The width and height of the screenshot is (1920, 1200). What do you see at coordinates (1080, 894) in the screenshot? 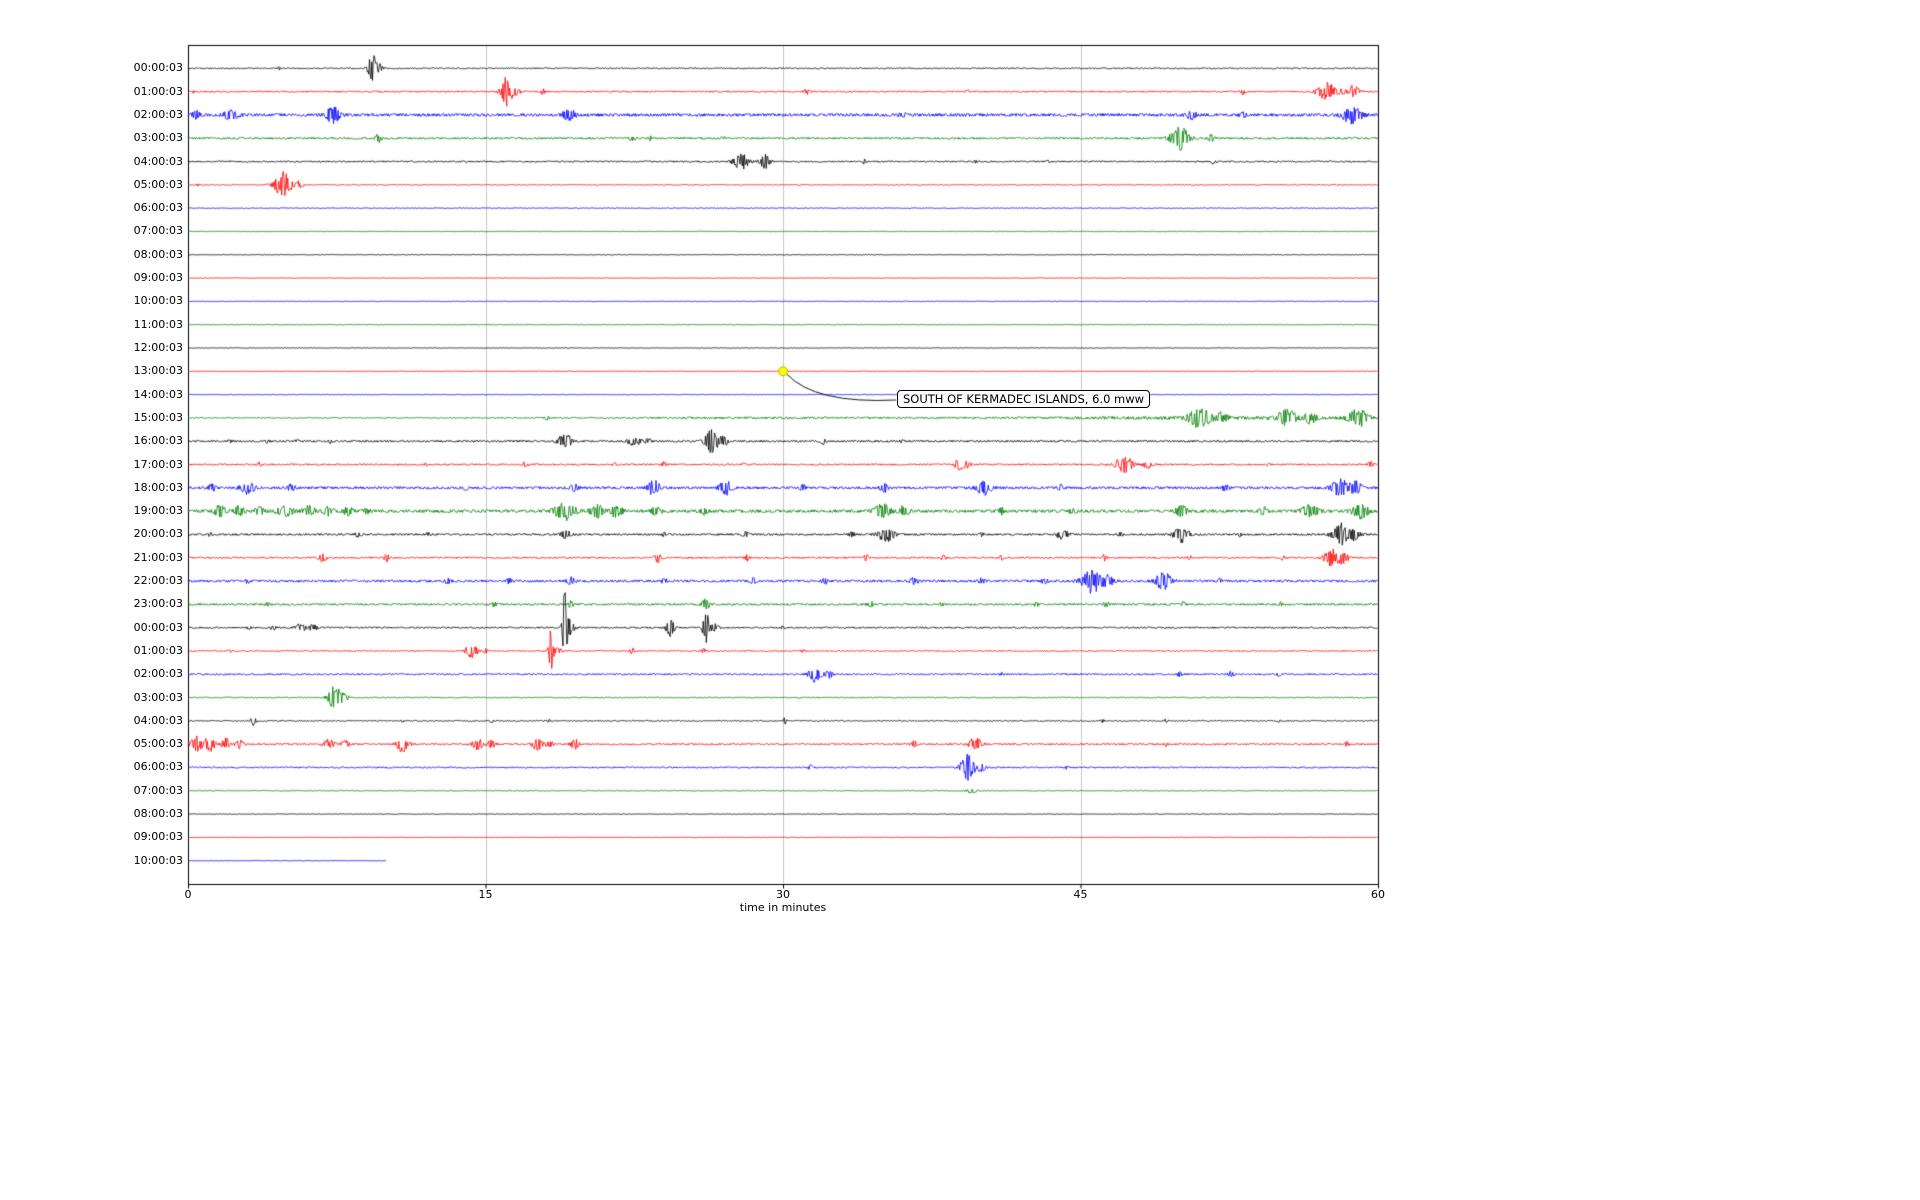
I see `x-tick-label: 45` at bounding box center [1080, 894].